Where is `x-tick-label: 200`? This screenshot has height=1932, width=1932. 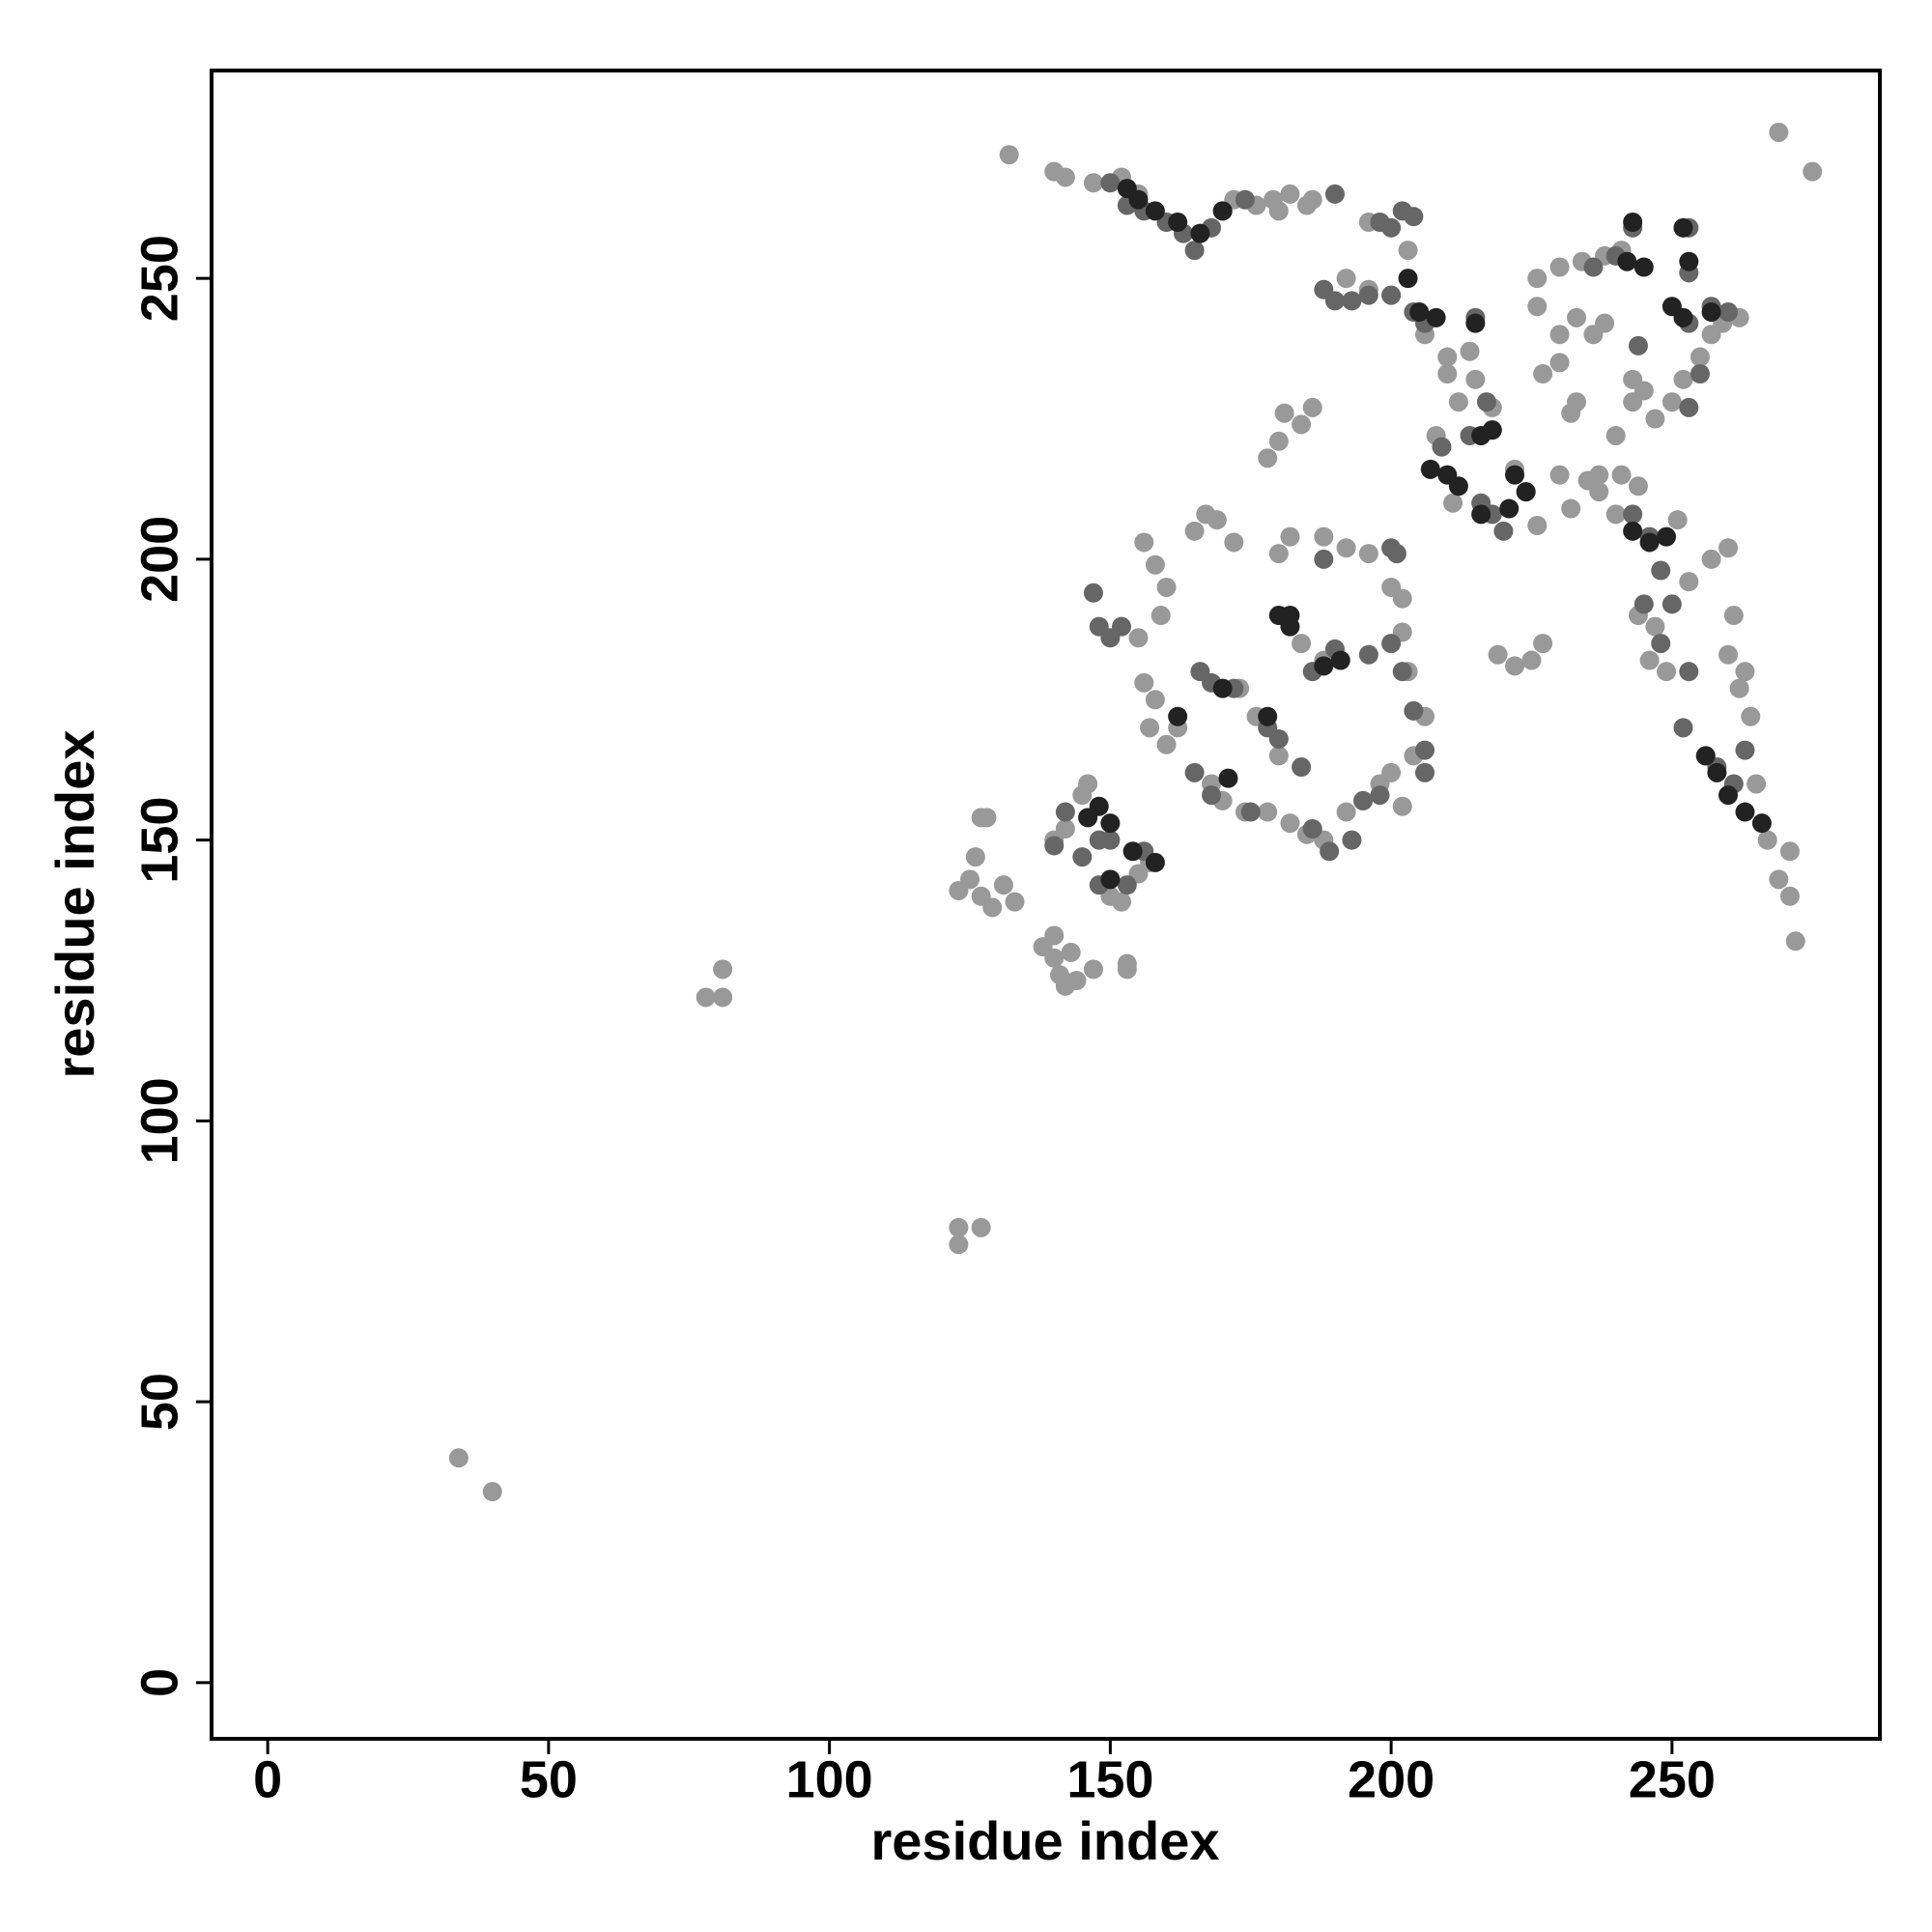 x-tick-label: 200 is located at coordinates (1391, 1779).